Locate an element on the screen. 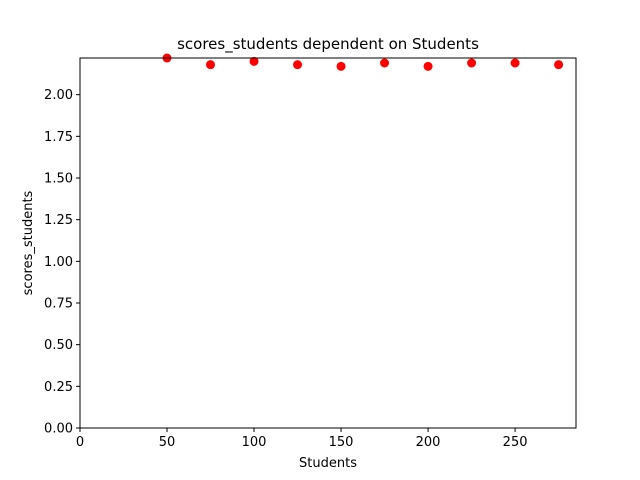 This screenshot has width=640, height=480. x-tick-label: 50 is located at coordinates (167, 442).